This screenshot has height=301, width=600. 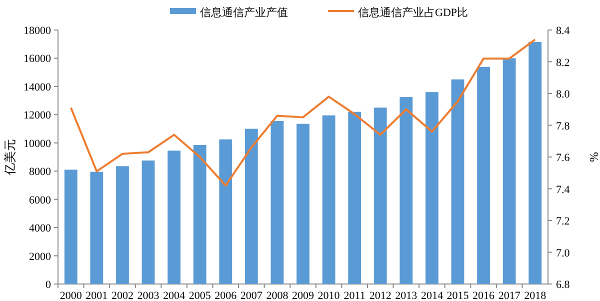 I want to click on y-tick-label: 8000, so click(x=40, y=172).